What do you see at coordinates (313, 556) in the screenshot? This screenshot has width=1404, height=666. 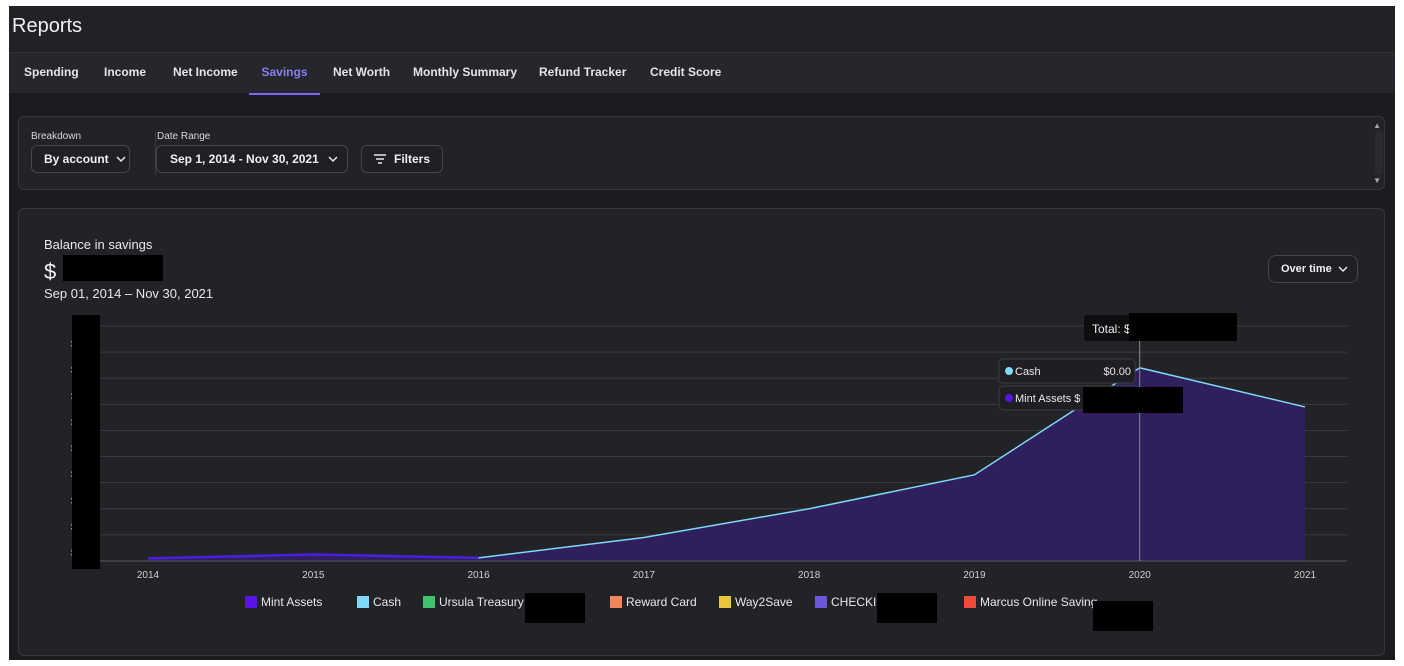 I see `mint-assets-line` at bounding box center [313, 556].